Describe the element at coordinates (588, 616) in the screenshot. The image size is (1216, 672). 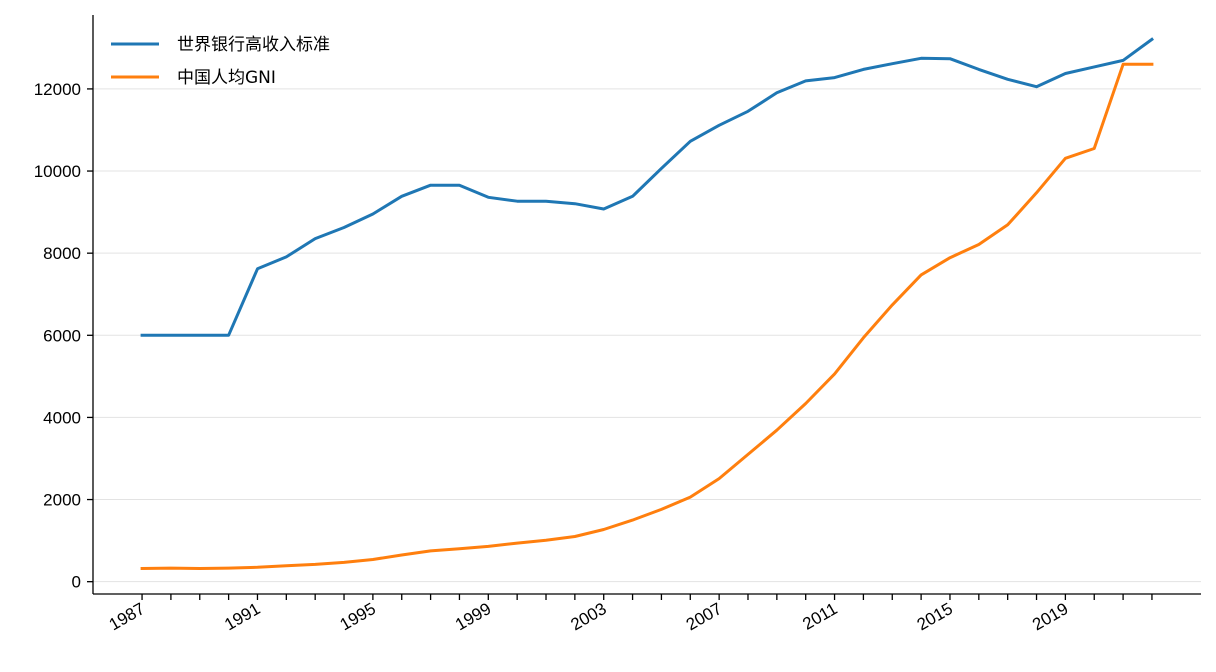
I see `x-tick-label: 2003` at that location.